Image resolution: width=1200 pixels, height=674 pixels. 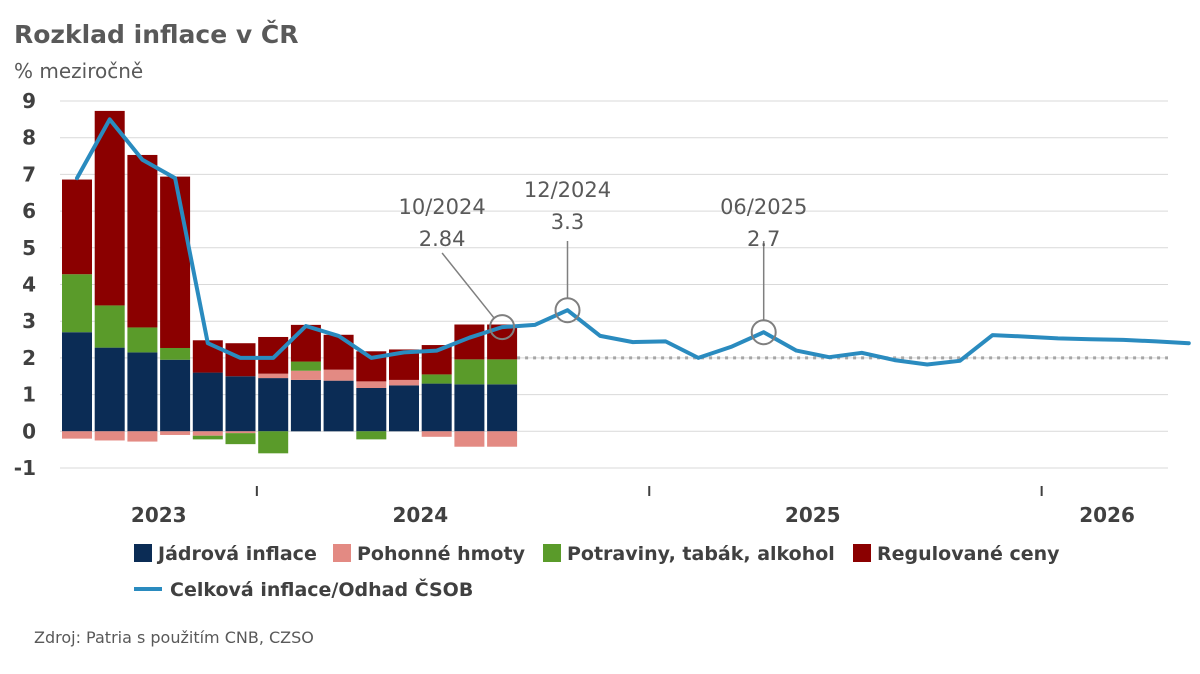 I want to click on legend-item: Potraviny, tabák, alkohol, so click(x=689, y=554).